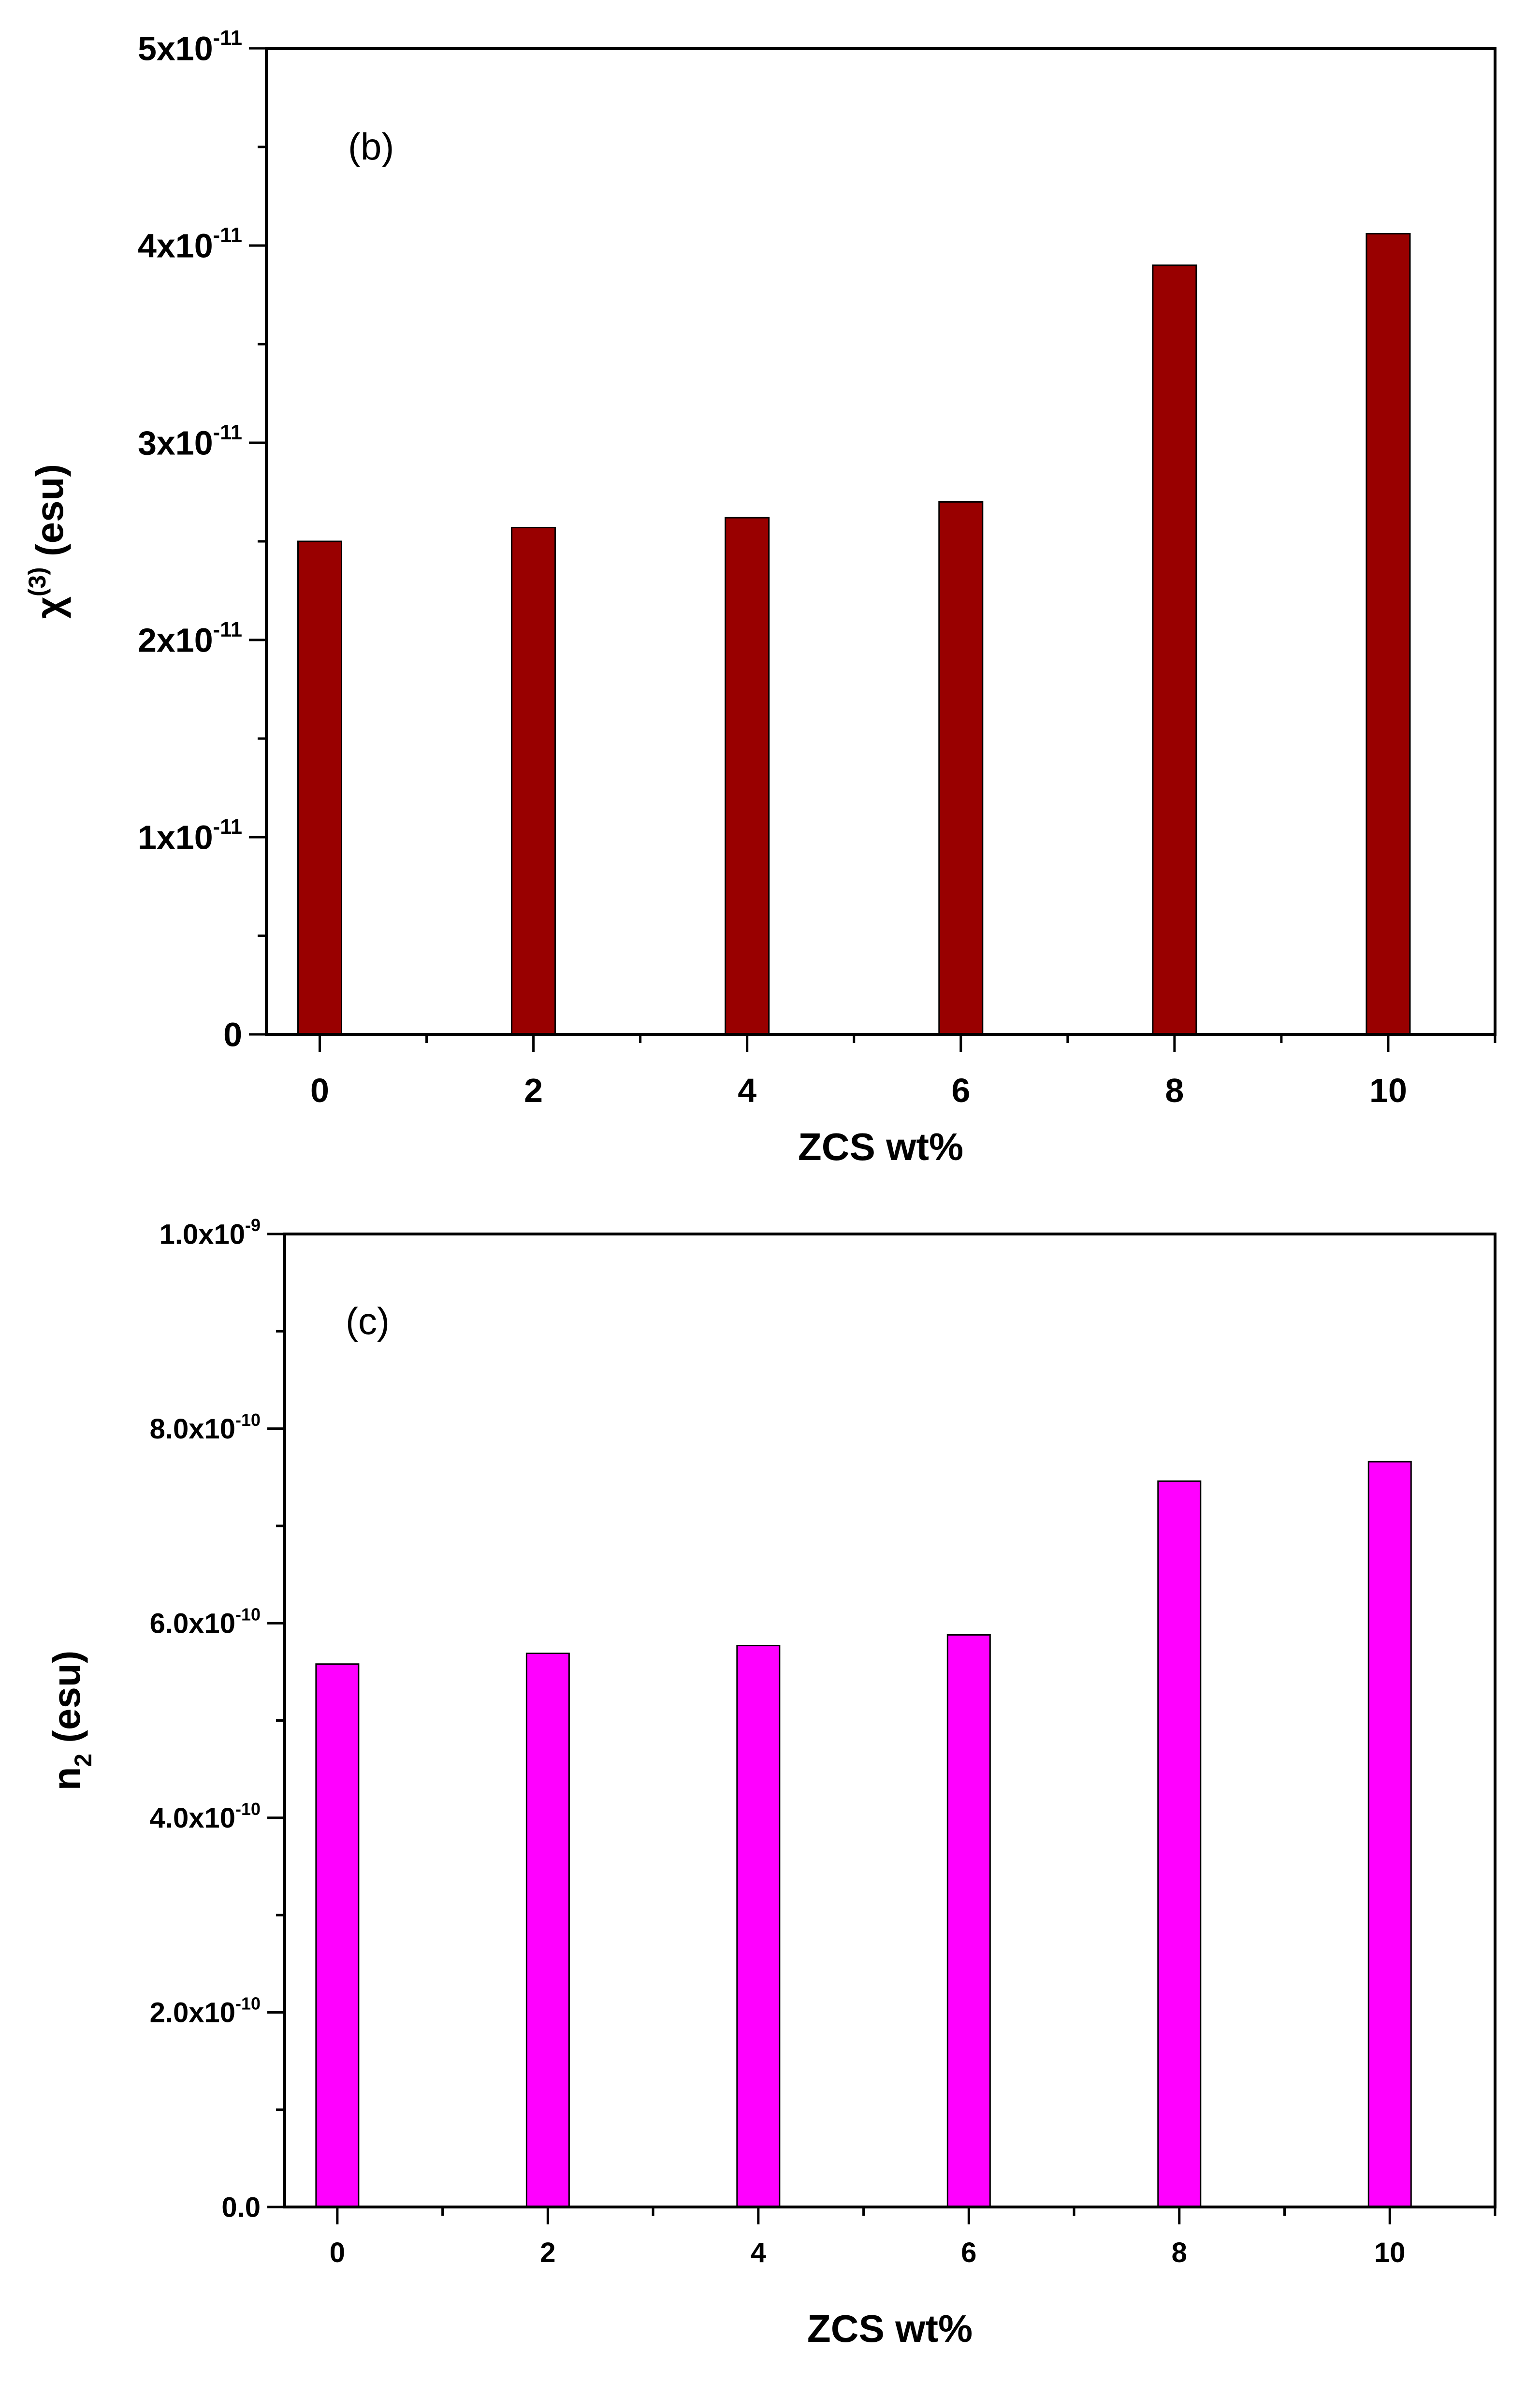  Describe the element at coordinates (205, 1621) in the screenshot. I see `y-tick-label: 6.0x10⁻¹⁰` at that location.